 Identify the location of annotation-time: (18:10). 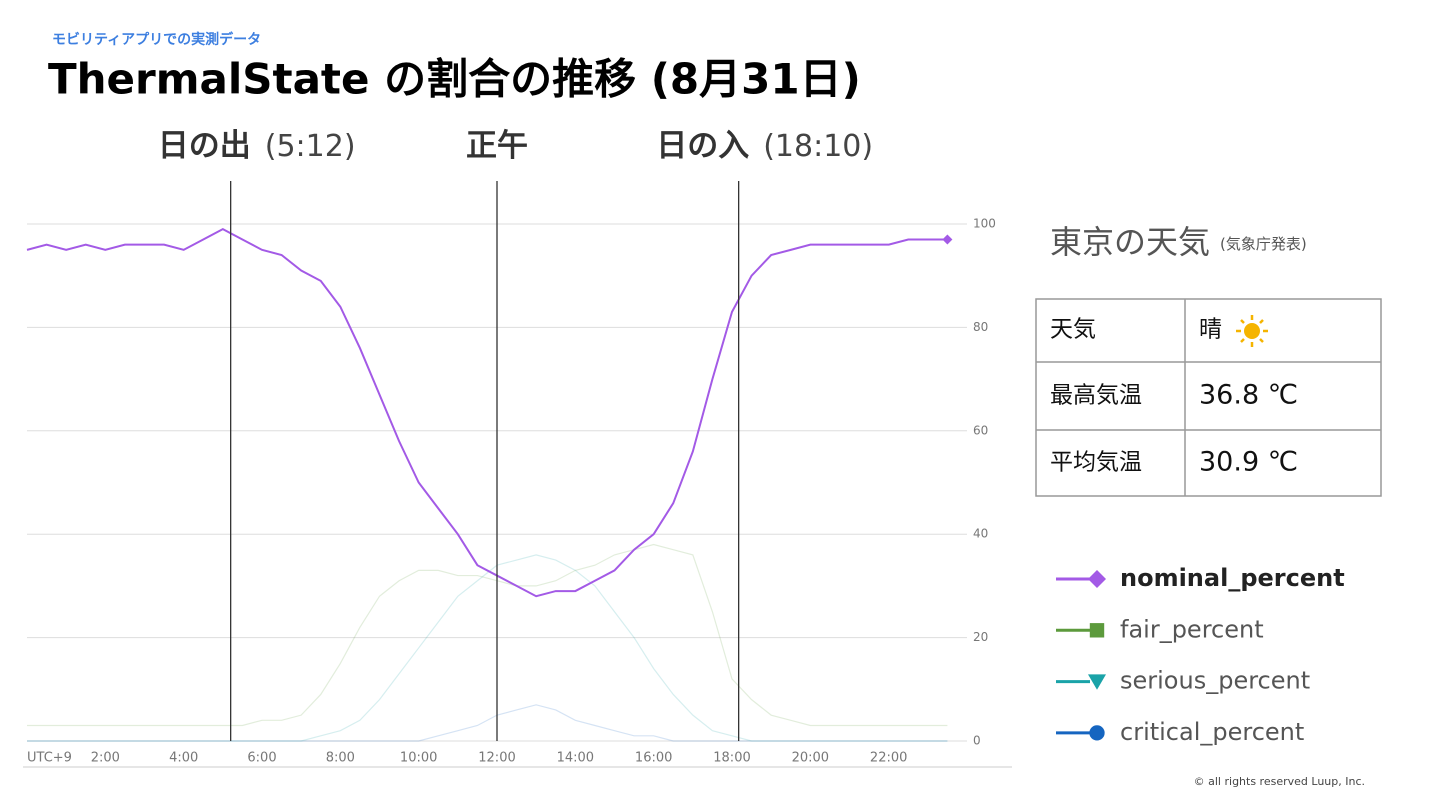
(818, 146).